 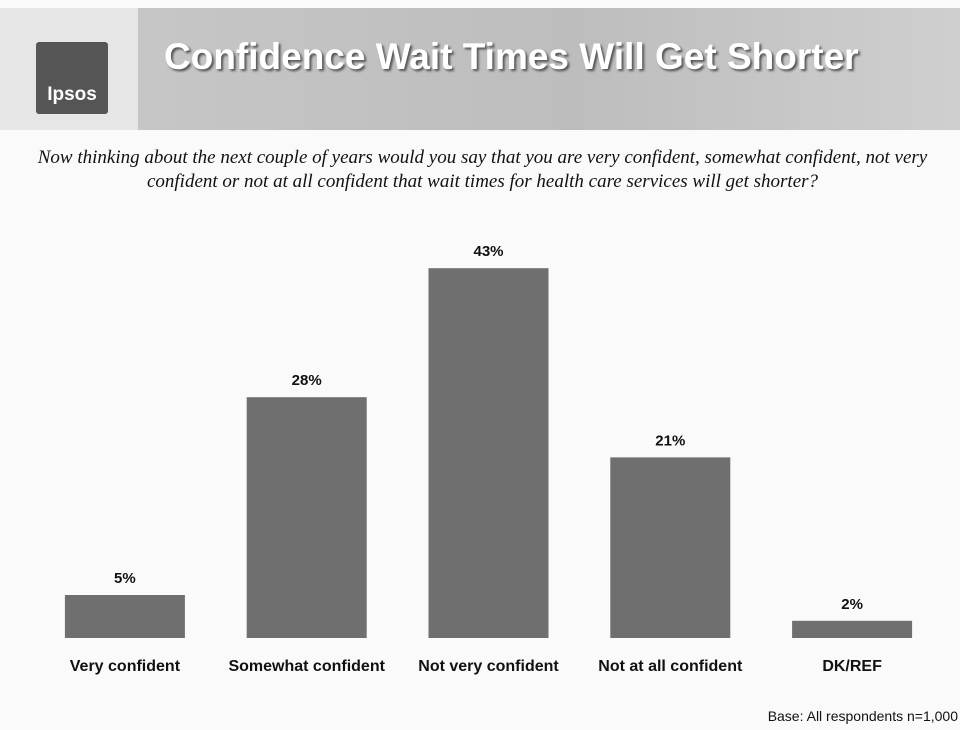 I want to click on x-tick-label: Very confident, so click(x=125, y=666).